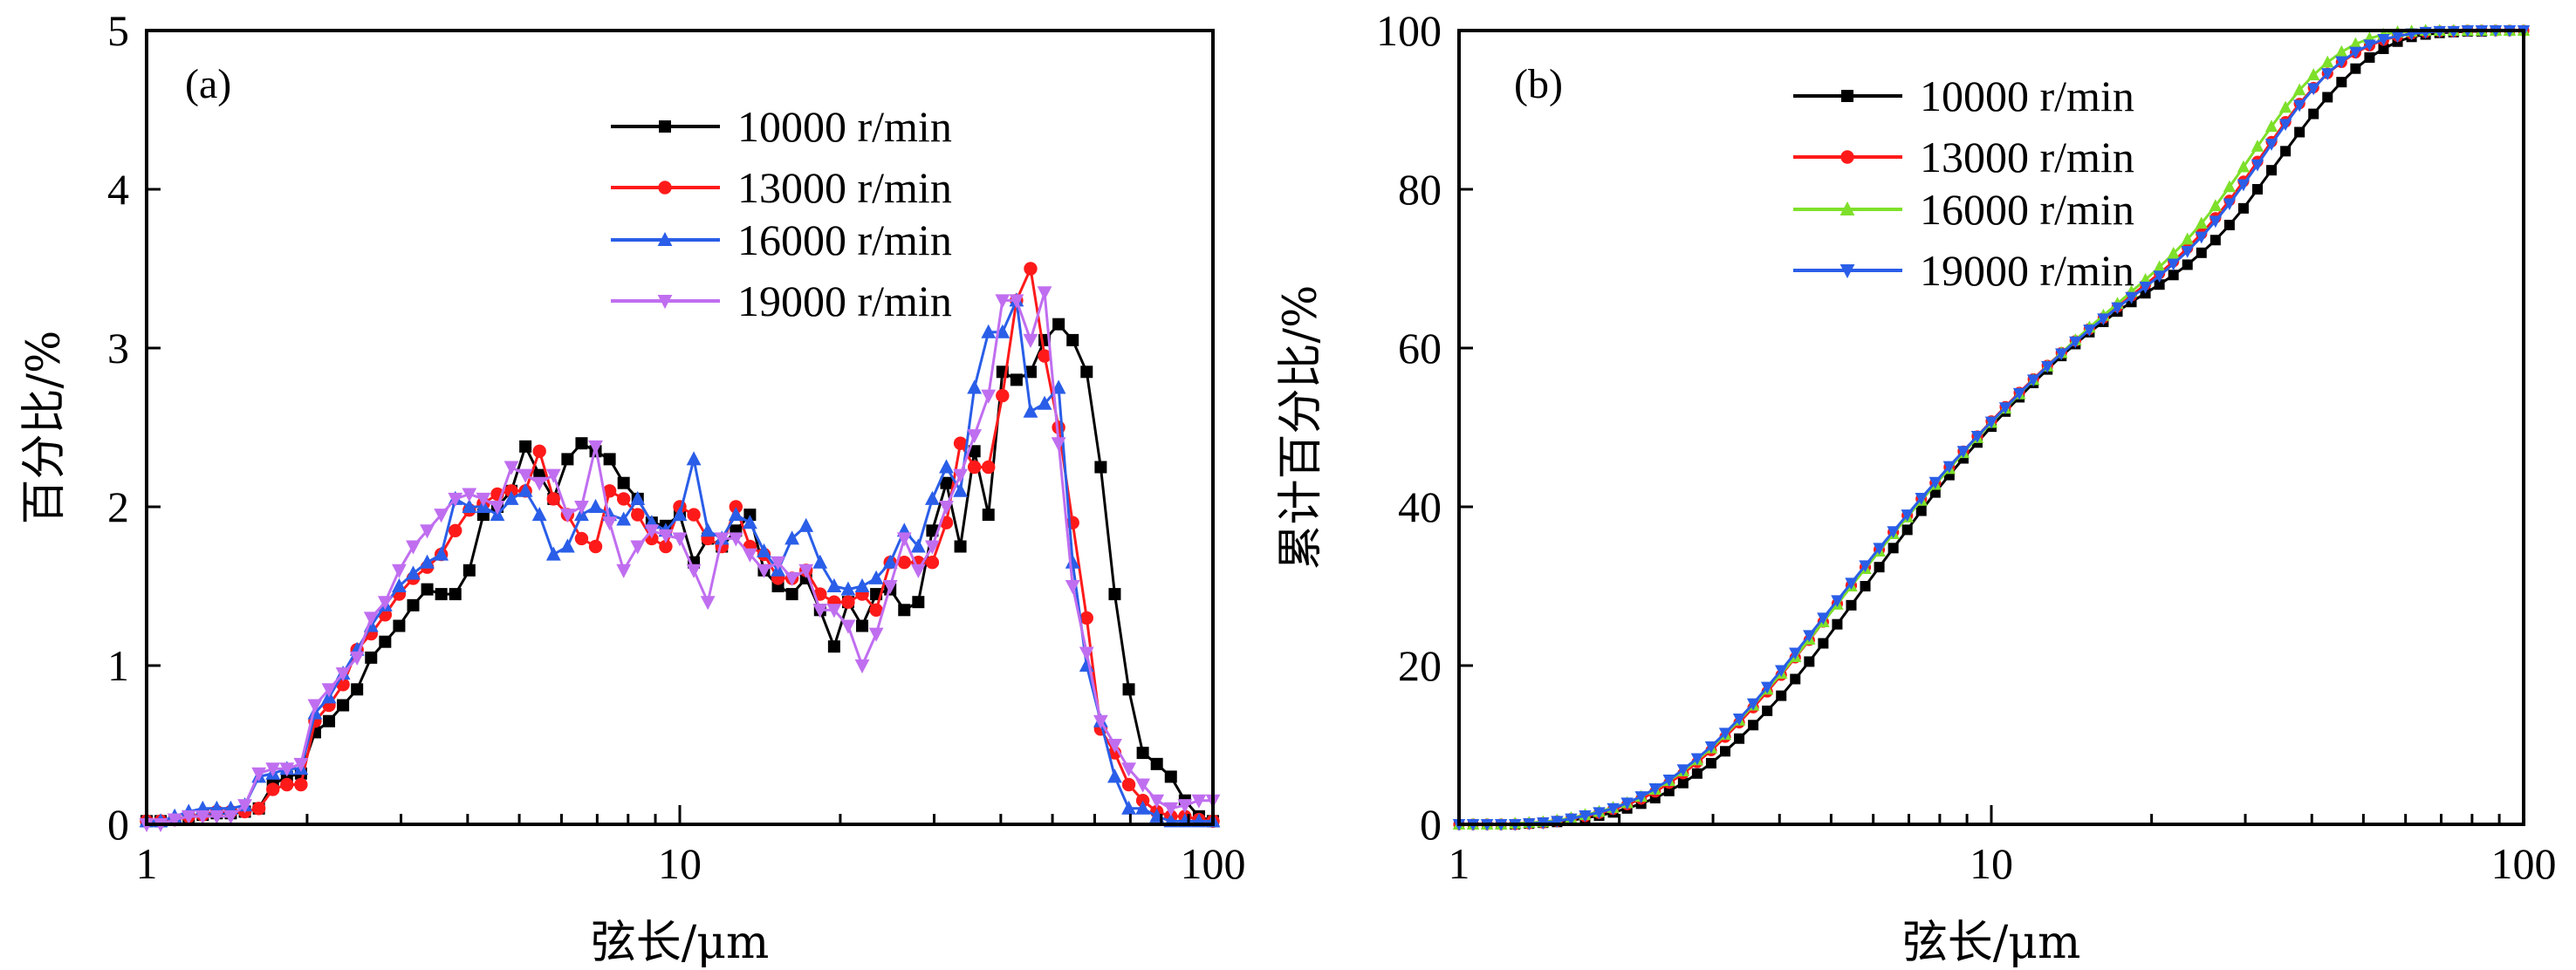 This screenshot has width=2576, height=970. Describe the element at coordinates (1992, 863) in the screenshot. I see `x-tick-label: 10` at that location.